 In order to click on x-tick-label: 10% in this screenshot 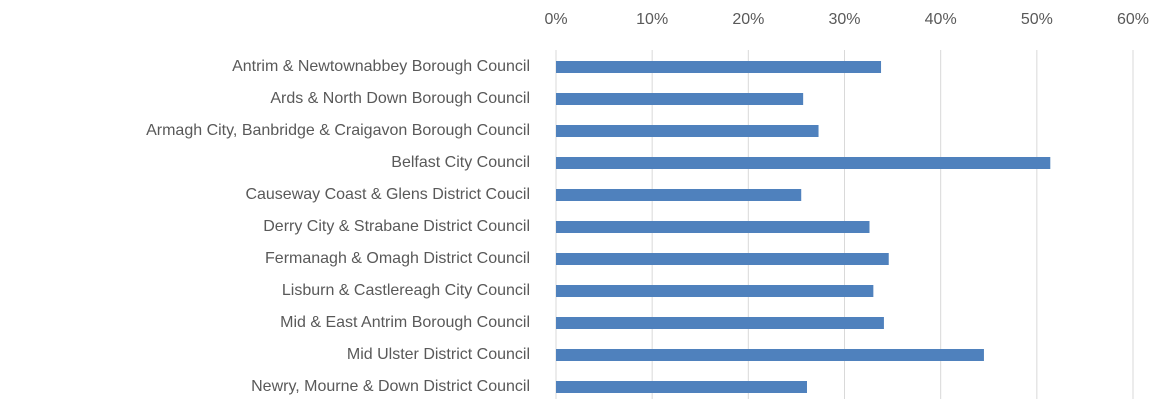, I will do `click(652, 19)`.